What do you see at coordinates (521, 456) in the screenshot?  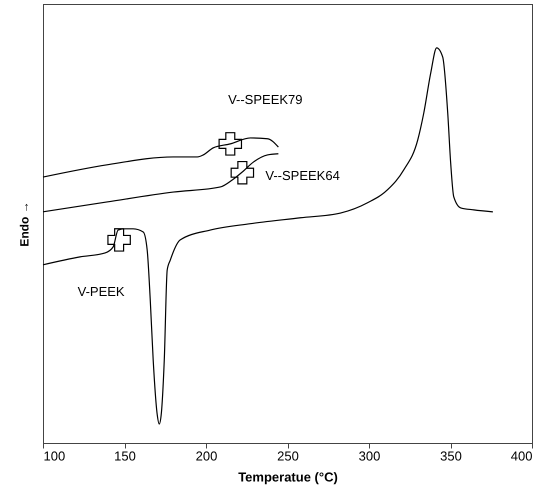 I see `x-tick-label: 400` at bounding box center [521, 456].